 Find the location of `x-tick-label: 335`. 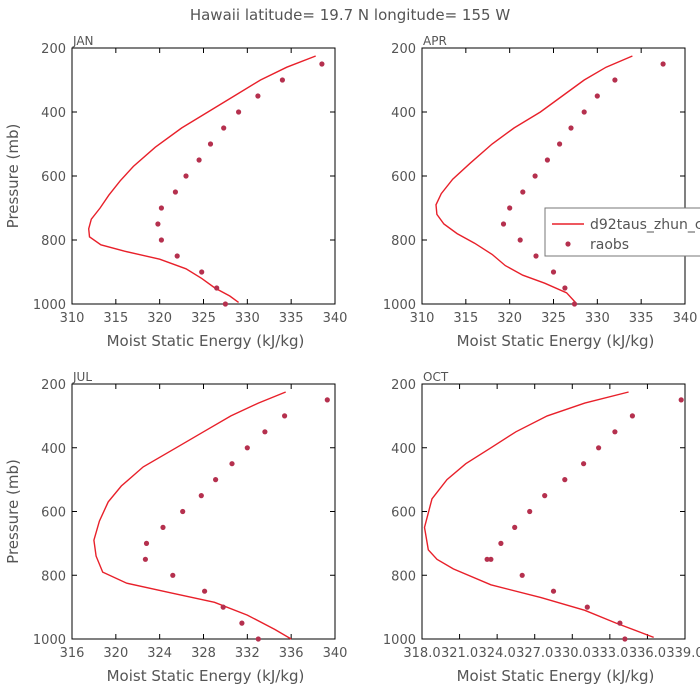

x-tick-label: 335 is located at coordinates (291, 318).